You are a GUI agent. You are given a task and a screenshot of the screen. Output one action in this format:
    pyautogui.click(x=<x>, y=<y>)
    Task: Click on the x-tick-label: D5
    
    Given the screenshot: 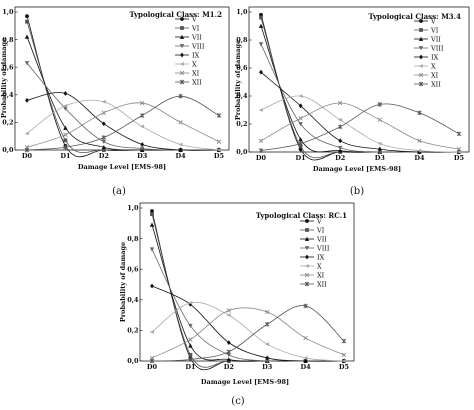 What is the action you would take?
    pyautogui.click(x=344, y=367)
    